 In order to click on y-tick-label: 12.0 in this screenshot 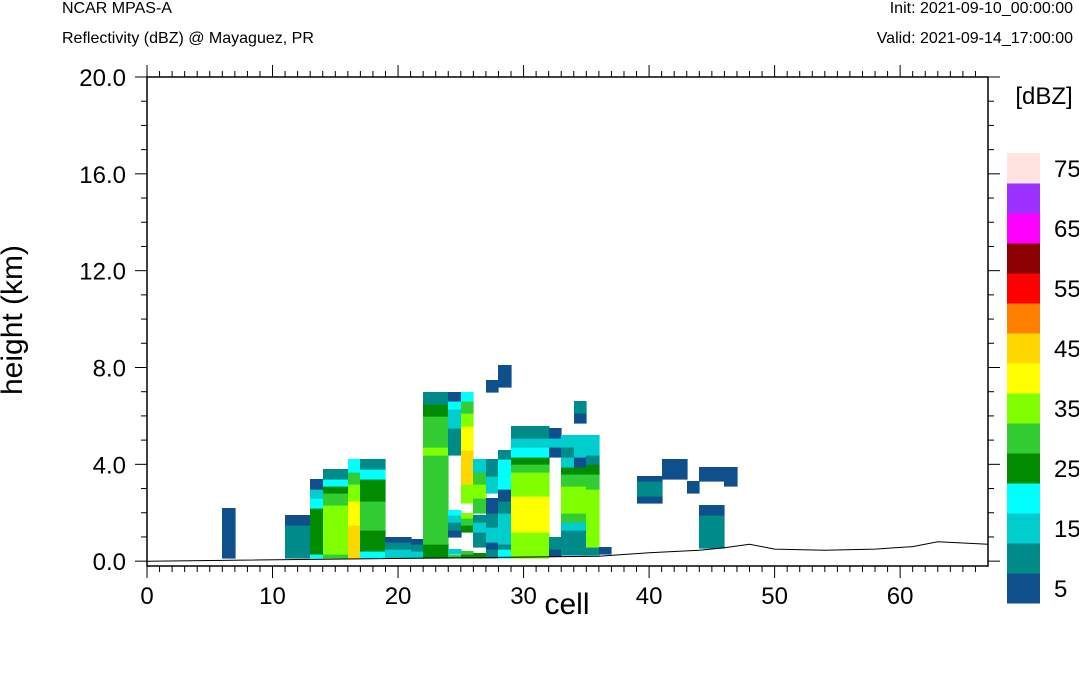, I will do `click(102, 272)`.